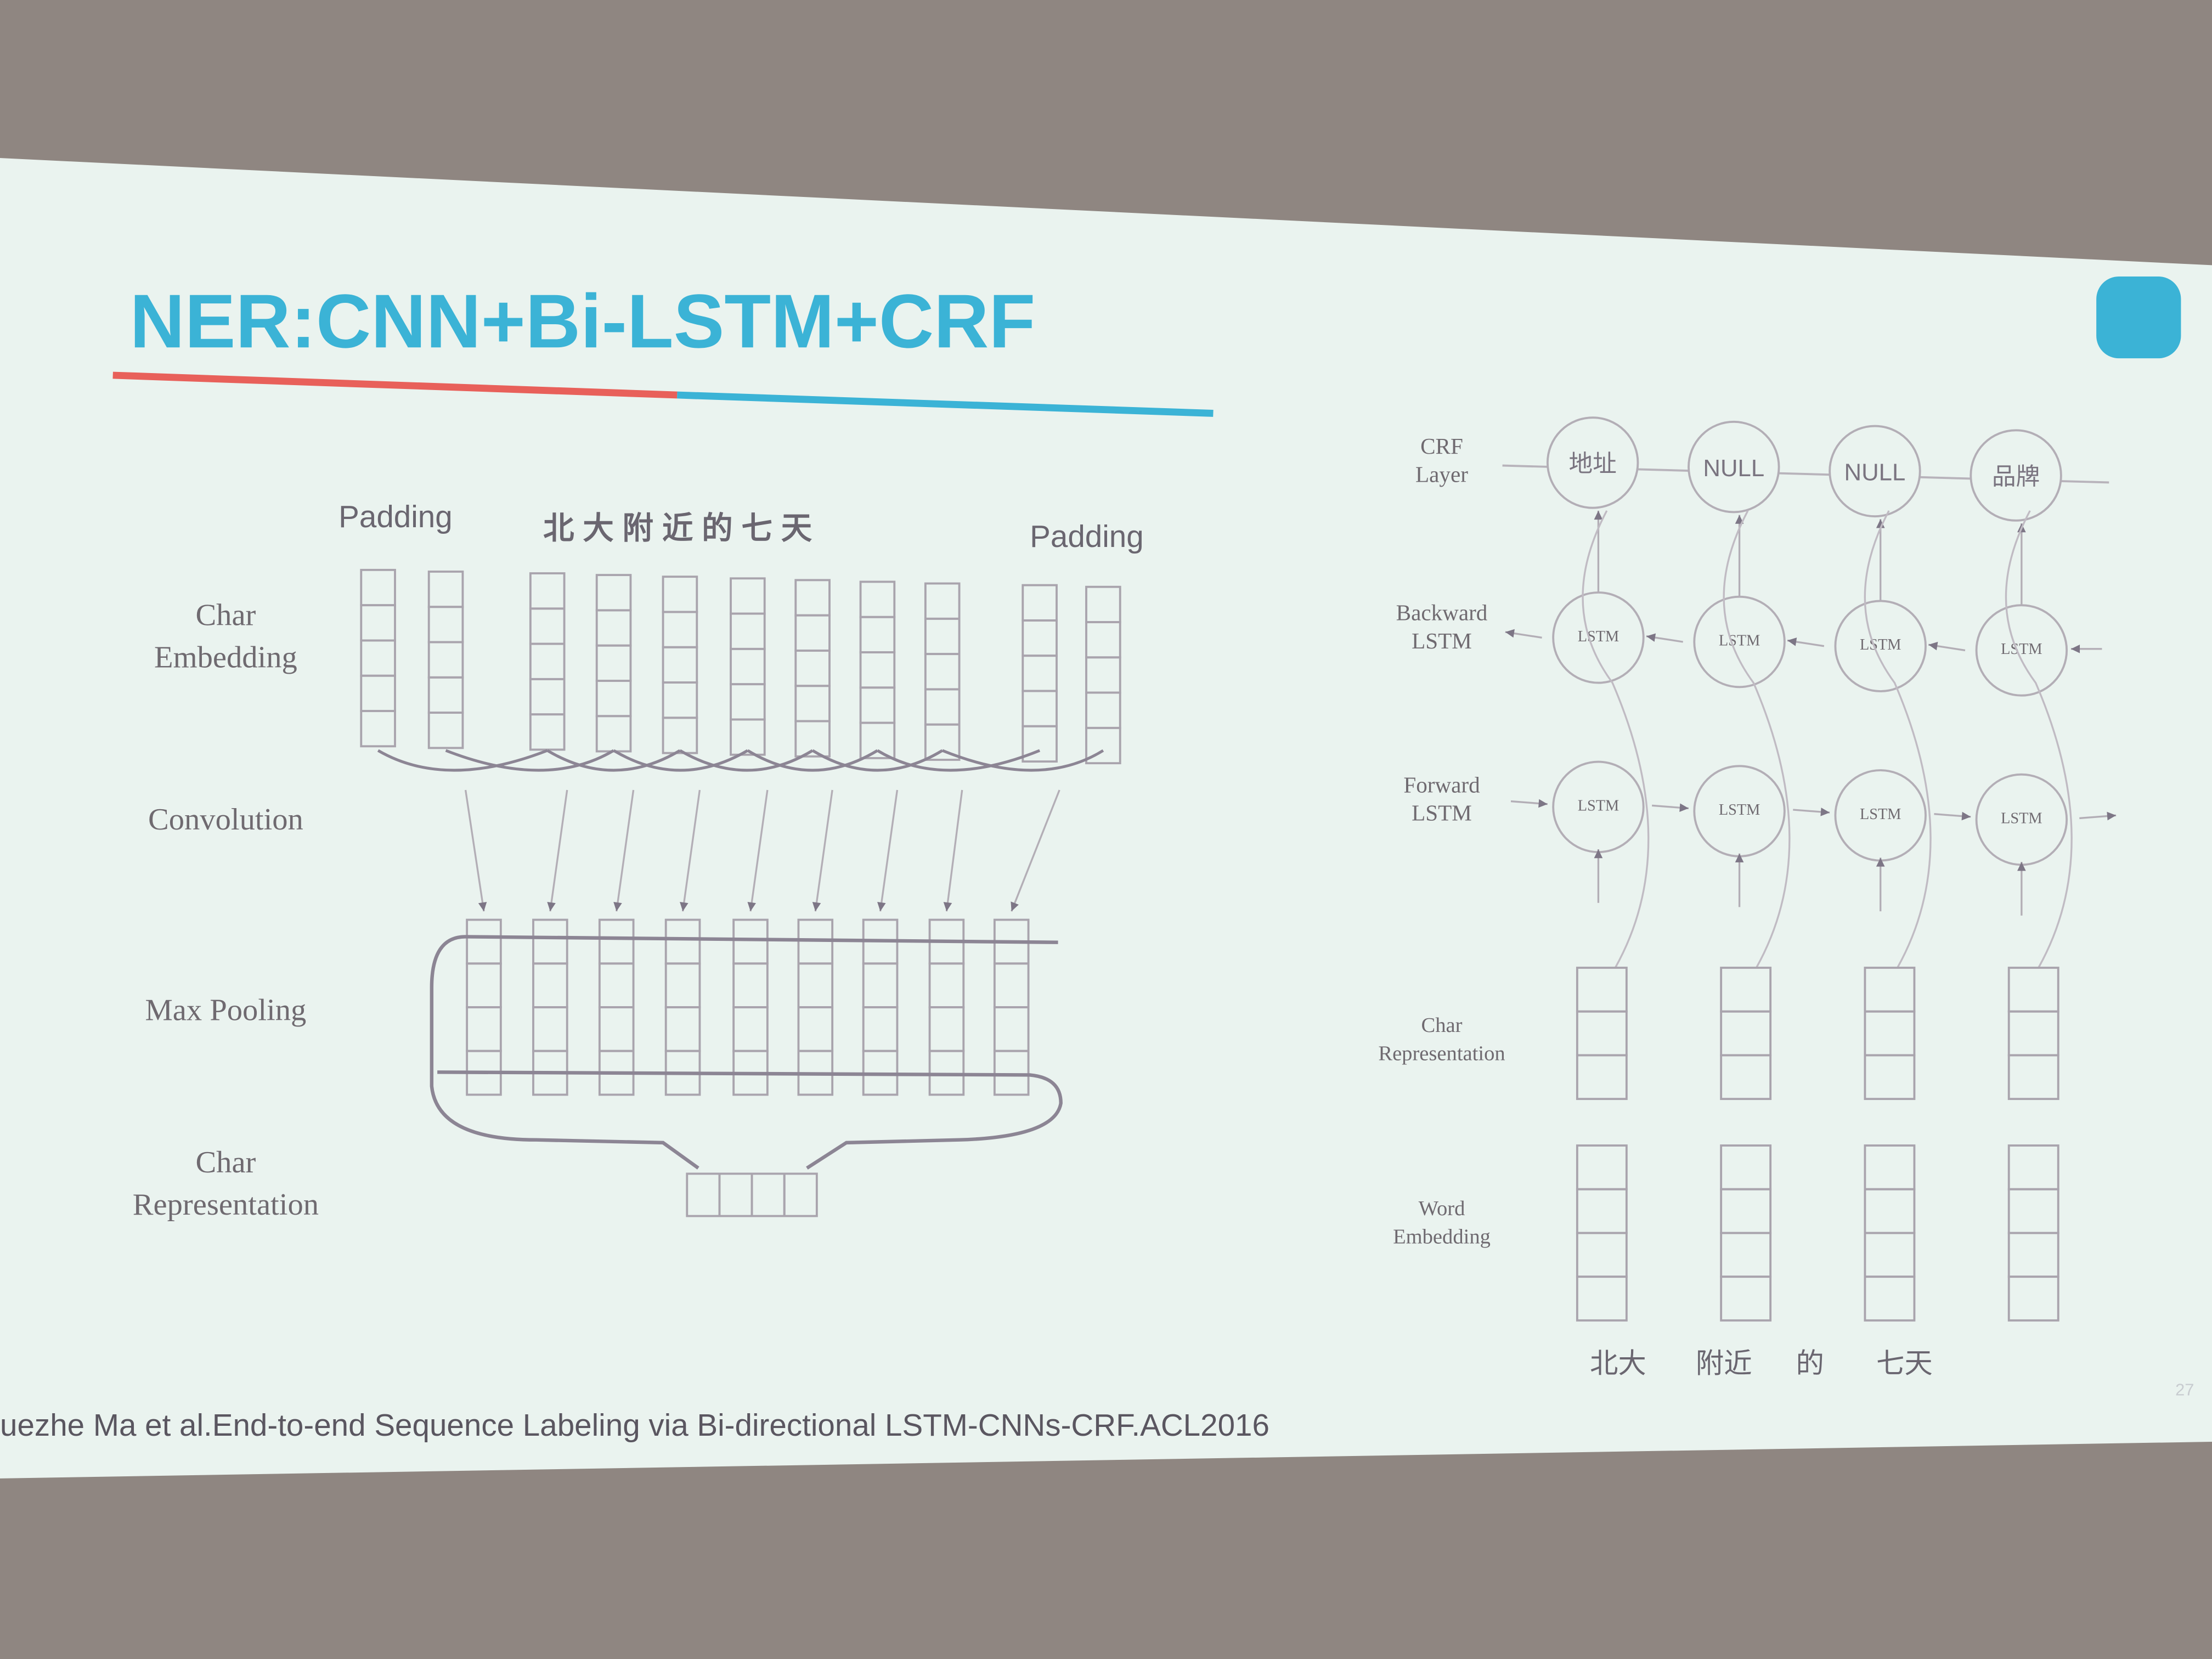  I want to click on row-label: Layer, so click(1441, 474).